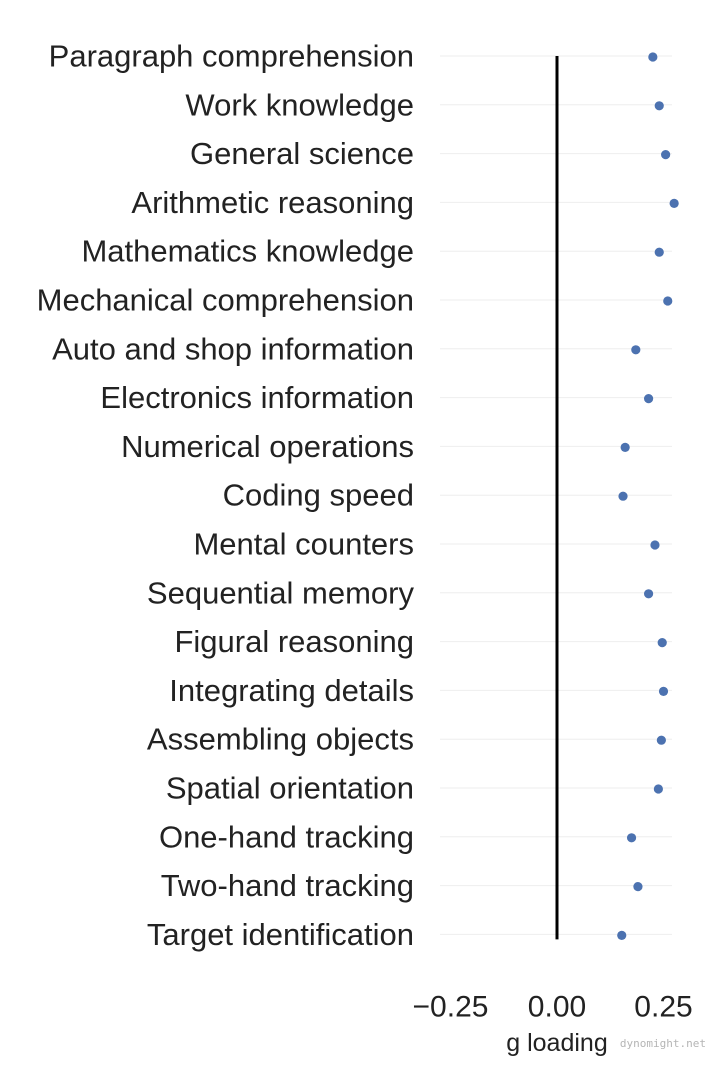 The image size is (720, 1069). I want to click on category-label: Assembling objects, so click(280, 739).